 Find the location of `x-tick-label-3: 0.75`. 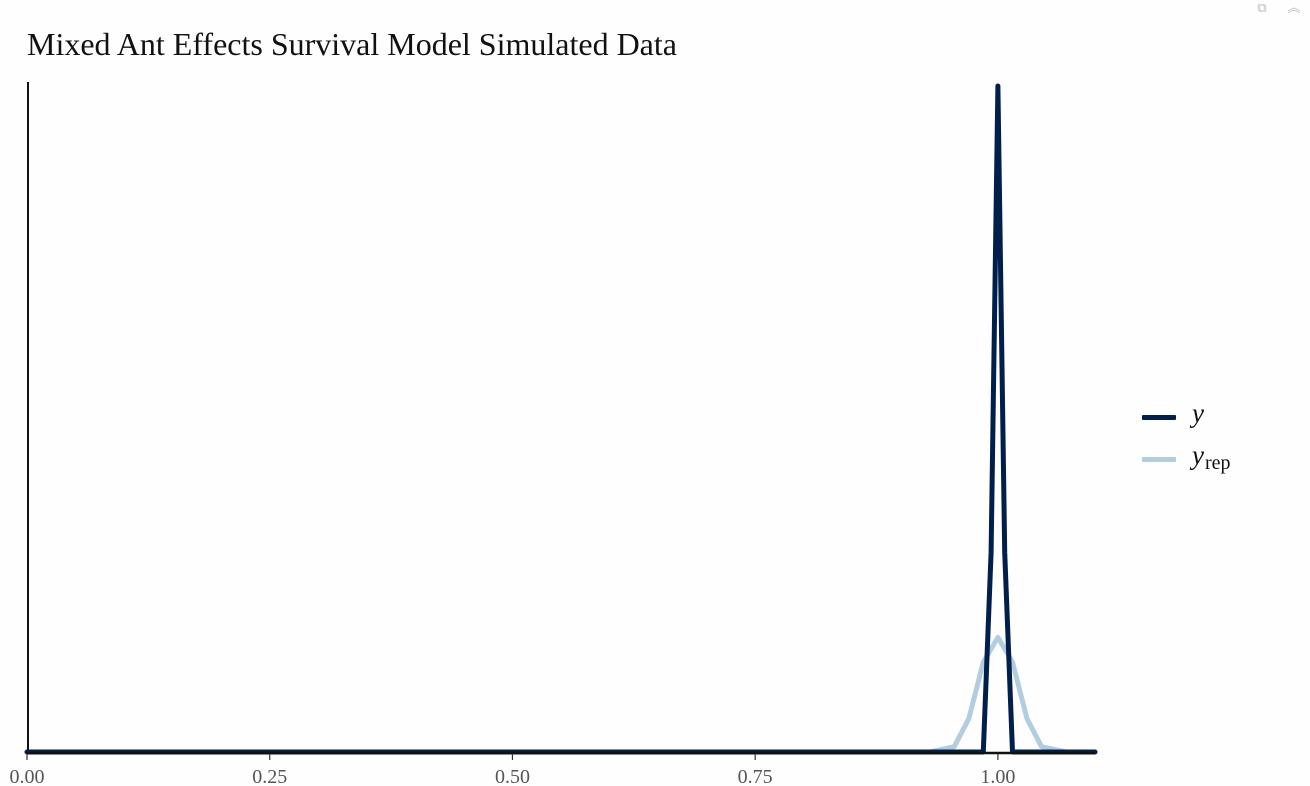

x-tick-label-3: 0.75 is located at coordinates (755, 776).